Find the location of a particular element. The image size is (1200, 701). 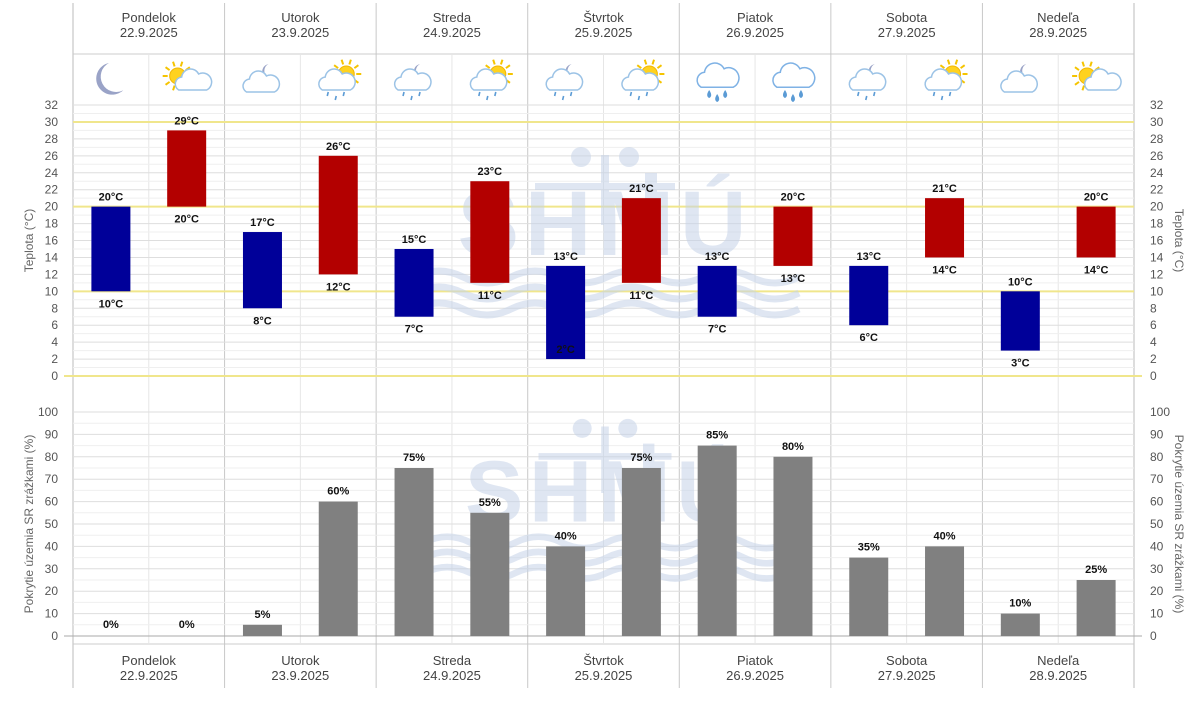

precip-label: 85% is located at coordinates (717, 436).